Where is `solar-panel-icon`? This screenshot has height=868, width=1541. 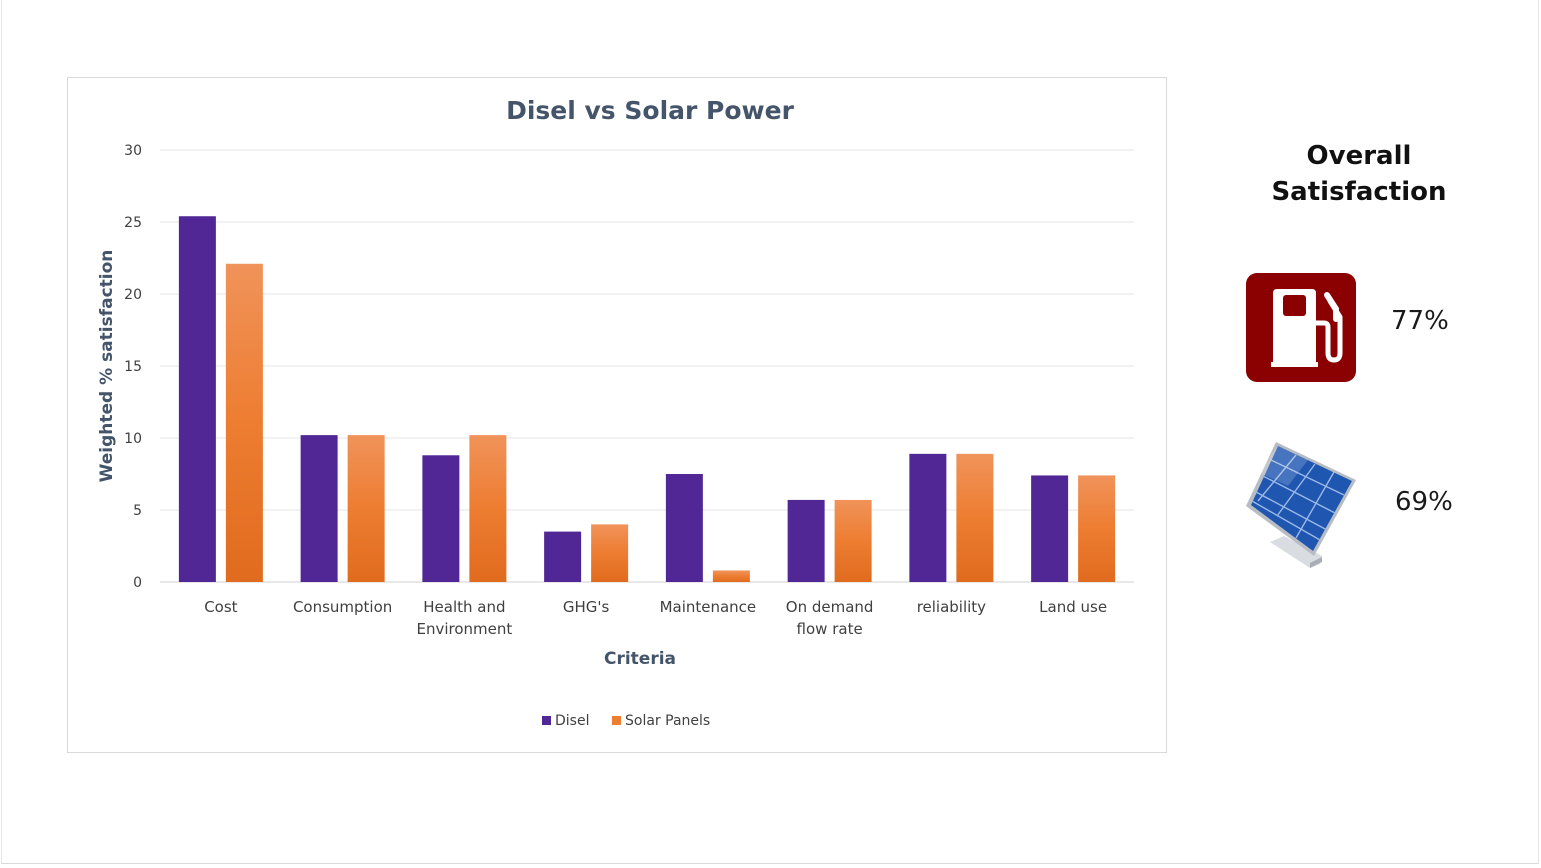 solar-panel-icon is located at coordinates (1301, 505).